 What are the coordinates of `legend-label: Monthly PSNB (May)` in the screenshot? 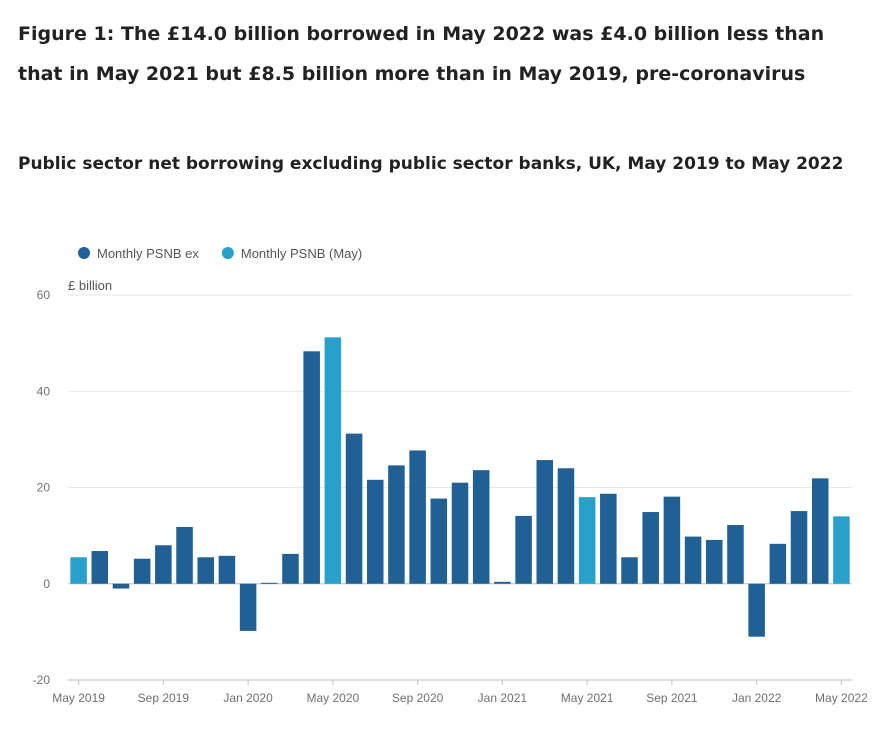 It's located at (301, 253).